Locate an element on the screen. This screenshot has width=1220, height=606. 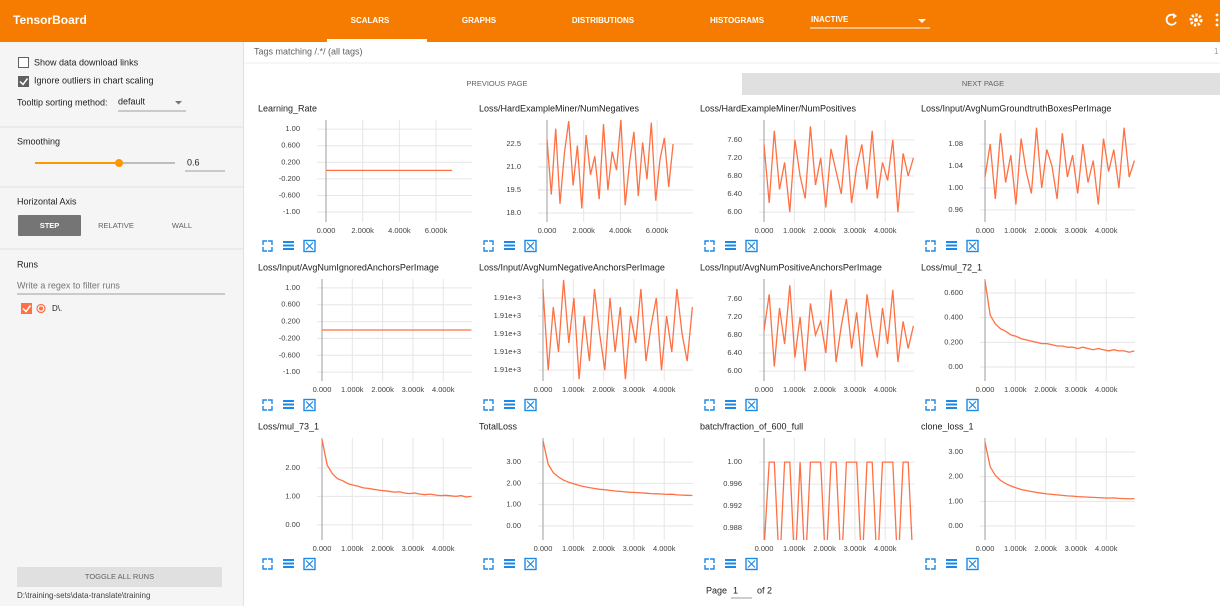
tooltip-label: Tooltip sorting method: is located at coordinates (62, 102).